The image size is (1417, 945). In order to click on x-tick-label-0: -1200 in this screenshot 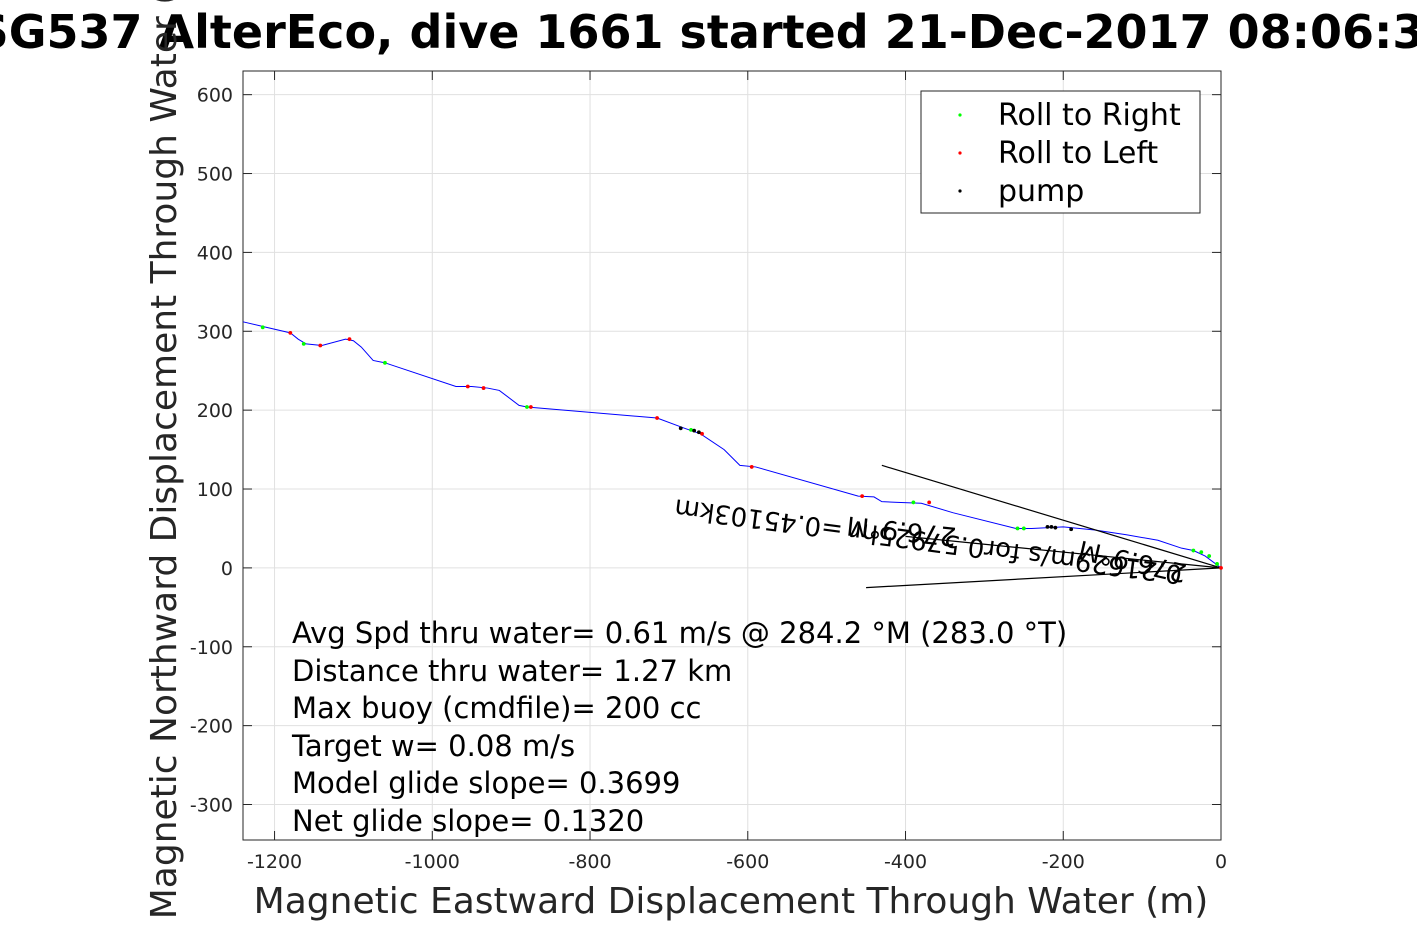, I will do `click(274, 862)`.